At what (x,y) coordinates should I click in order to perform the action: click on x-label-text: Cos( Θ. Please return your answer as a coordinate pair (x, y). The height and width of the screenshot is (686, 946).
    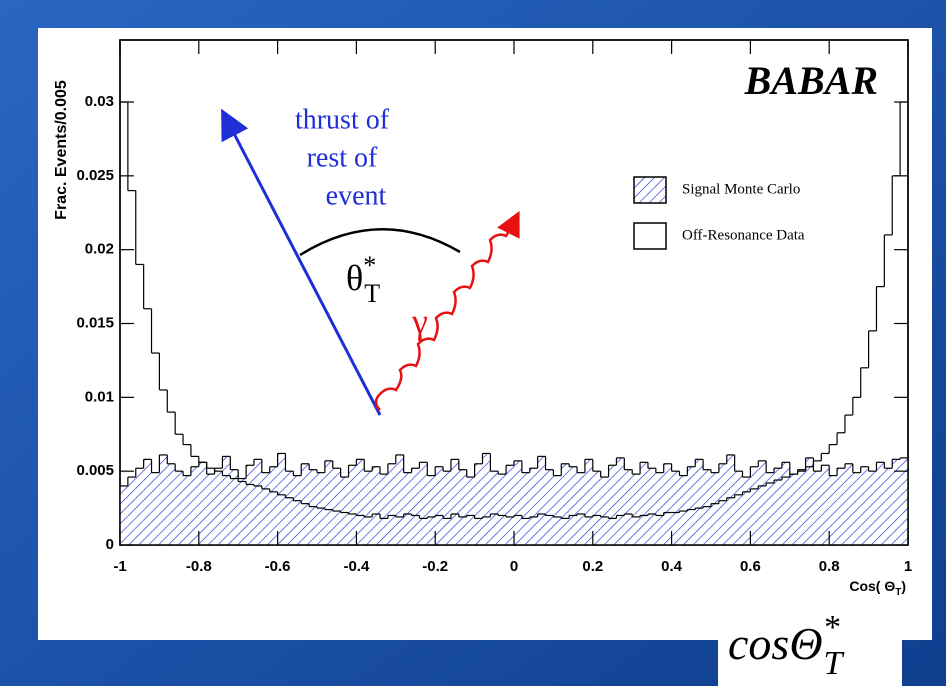
    Looking at the image, I should click on (872, 586).